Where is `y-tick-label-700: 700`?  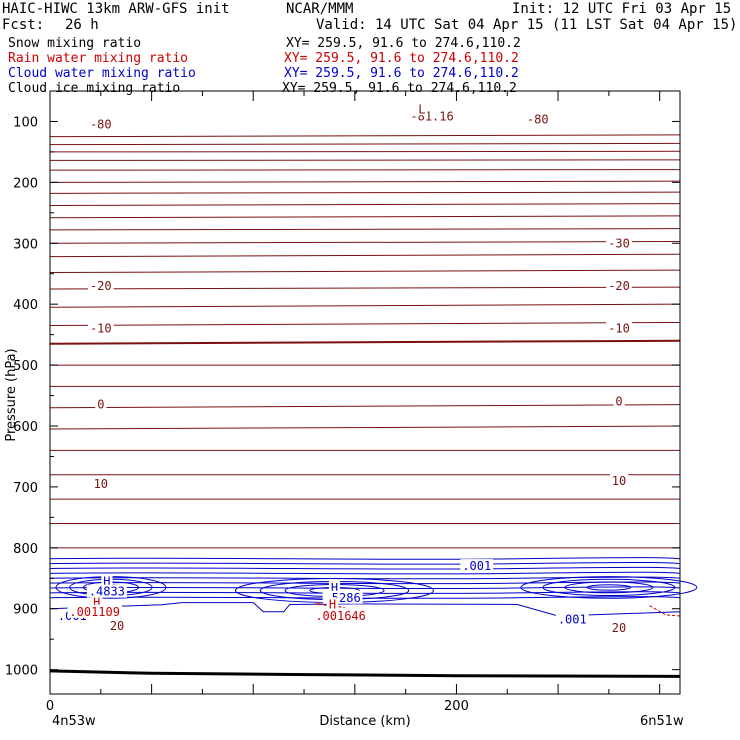 y-tick-label-700: 700 is located at coordinates (25, 488).